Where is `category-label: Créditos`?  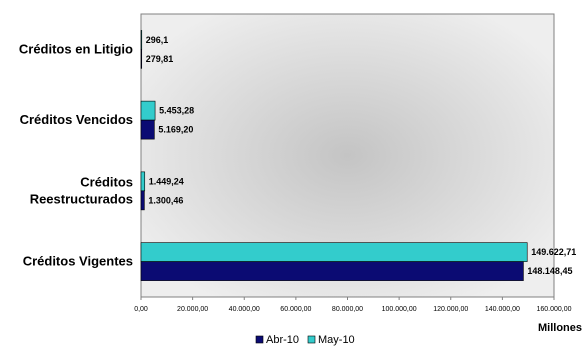
category-label: Créditos is located at coordinates (106, 181).